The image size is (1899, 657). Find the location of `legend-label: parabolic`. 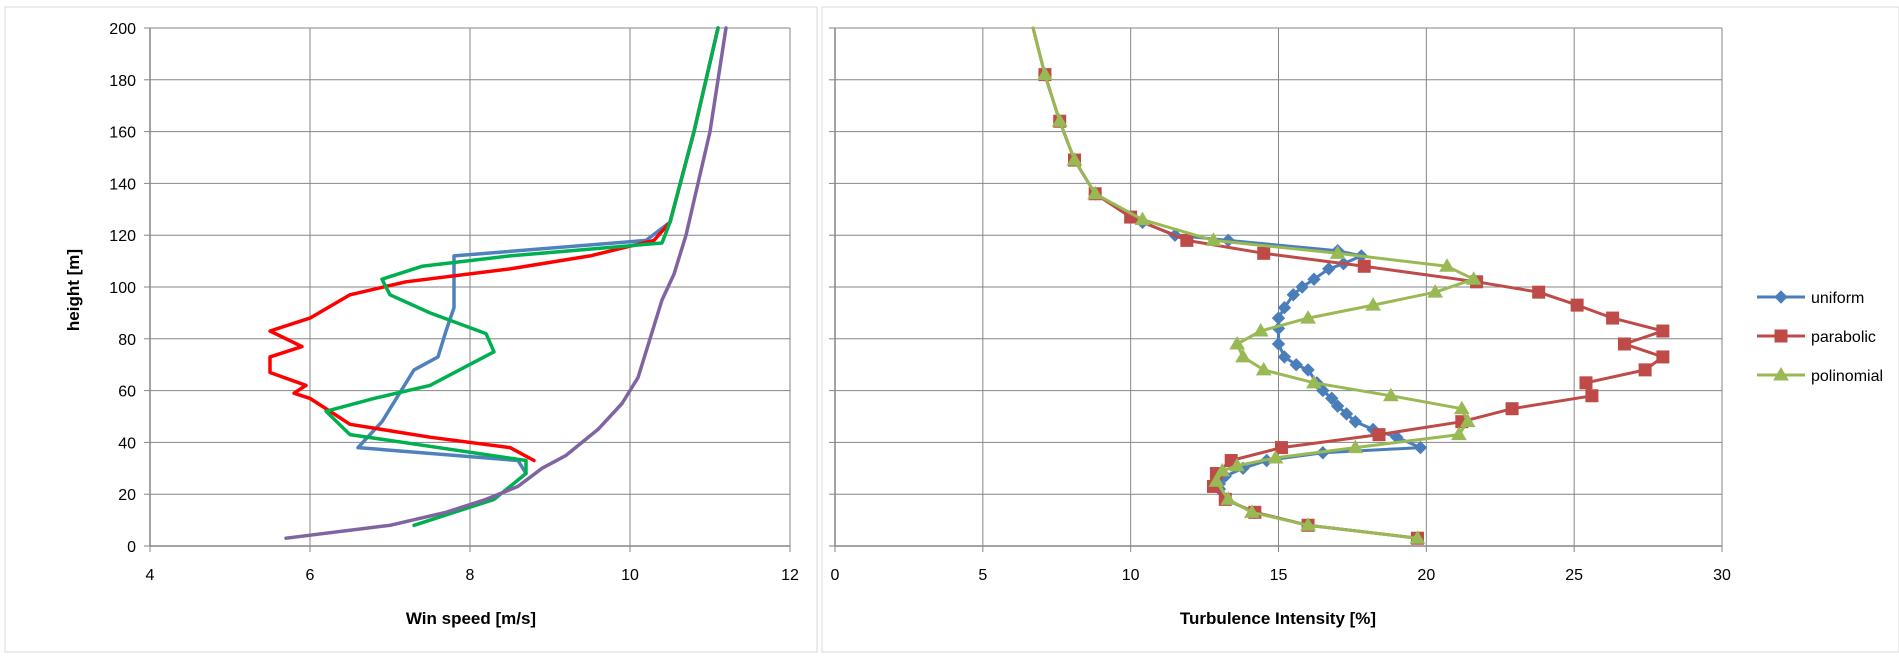

legend-label: parabolic is located at coordinates (1843, 337).